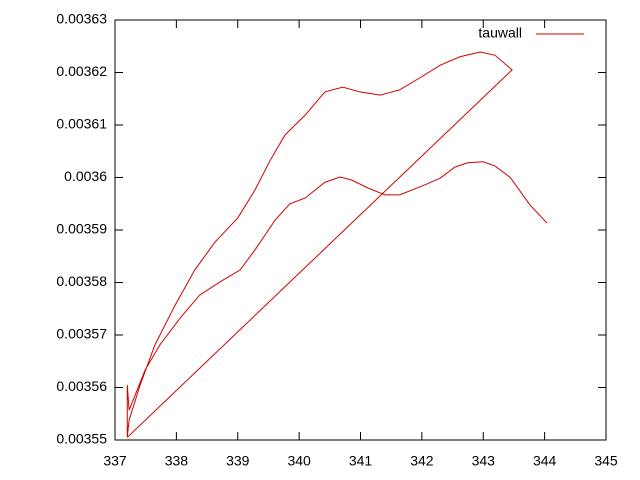 This screenshot has height=480, width=640. What do you see at coordinates (361, 461) in the screenshot?
I see `x-tick-label: 341` at bounding box center [361, 461].